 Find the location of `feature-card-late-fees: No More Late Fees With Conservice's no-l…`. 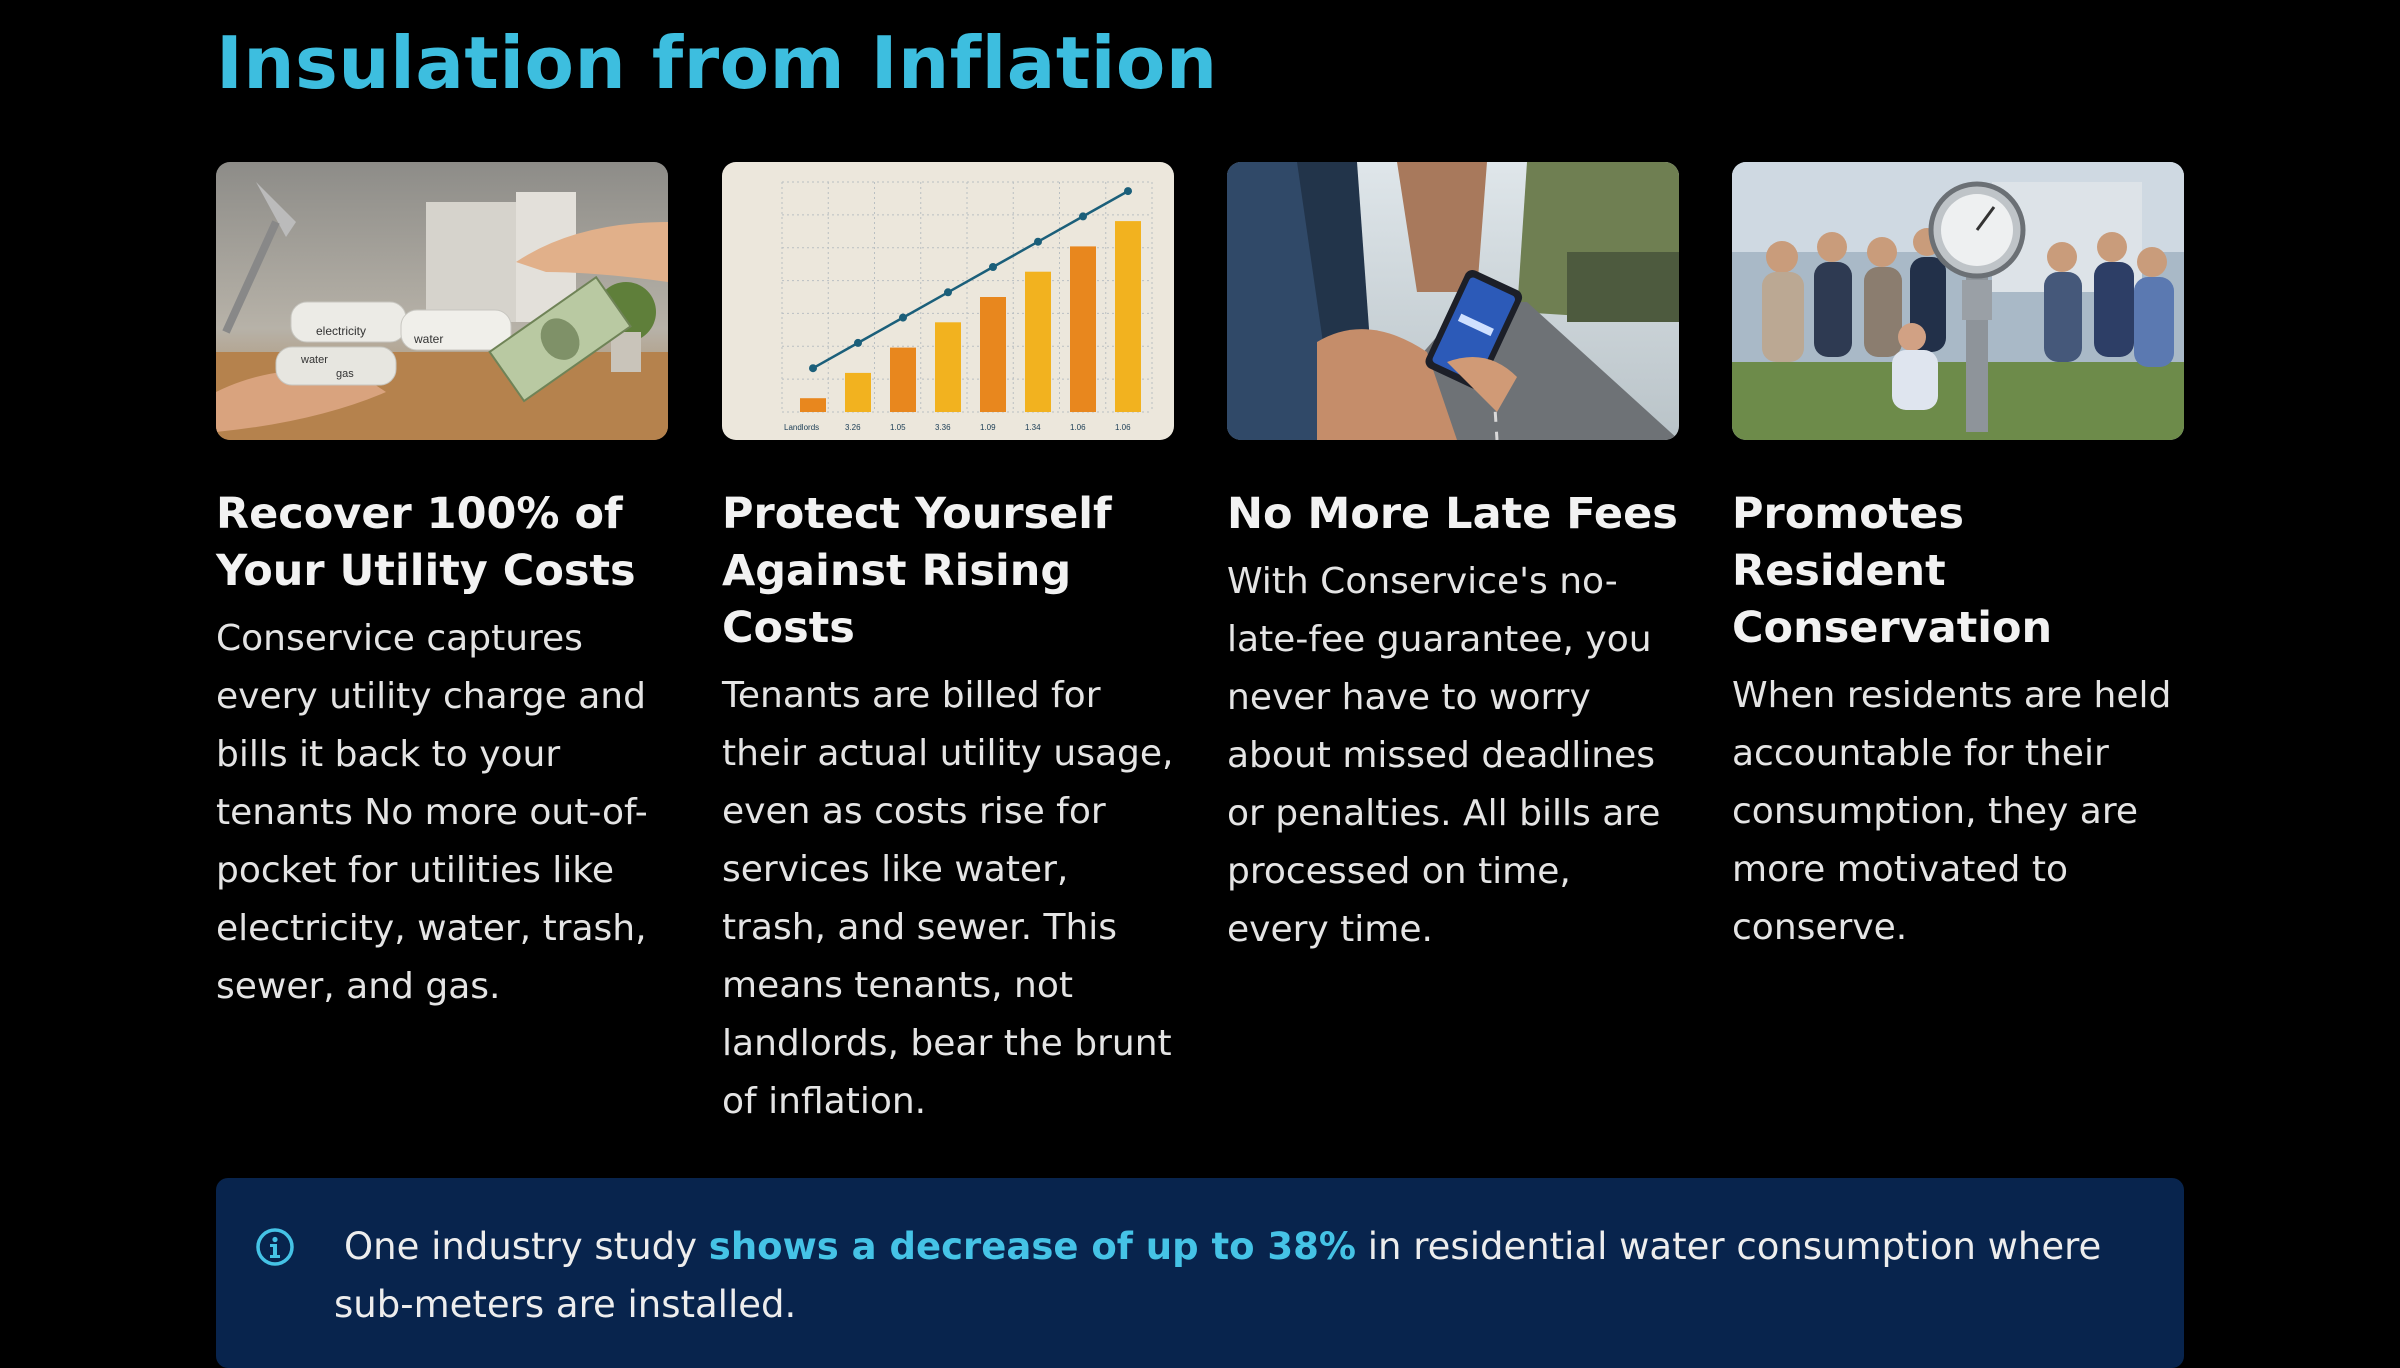

feature-card-late-fees: No More Late Fees With Conservice's no-l… is located at coordinates (1453, 560).